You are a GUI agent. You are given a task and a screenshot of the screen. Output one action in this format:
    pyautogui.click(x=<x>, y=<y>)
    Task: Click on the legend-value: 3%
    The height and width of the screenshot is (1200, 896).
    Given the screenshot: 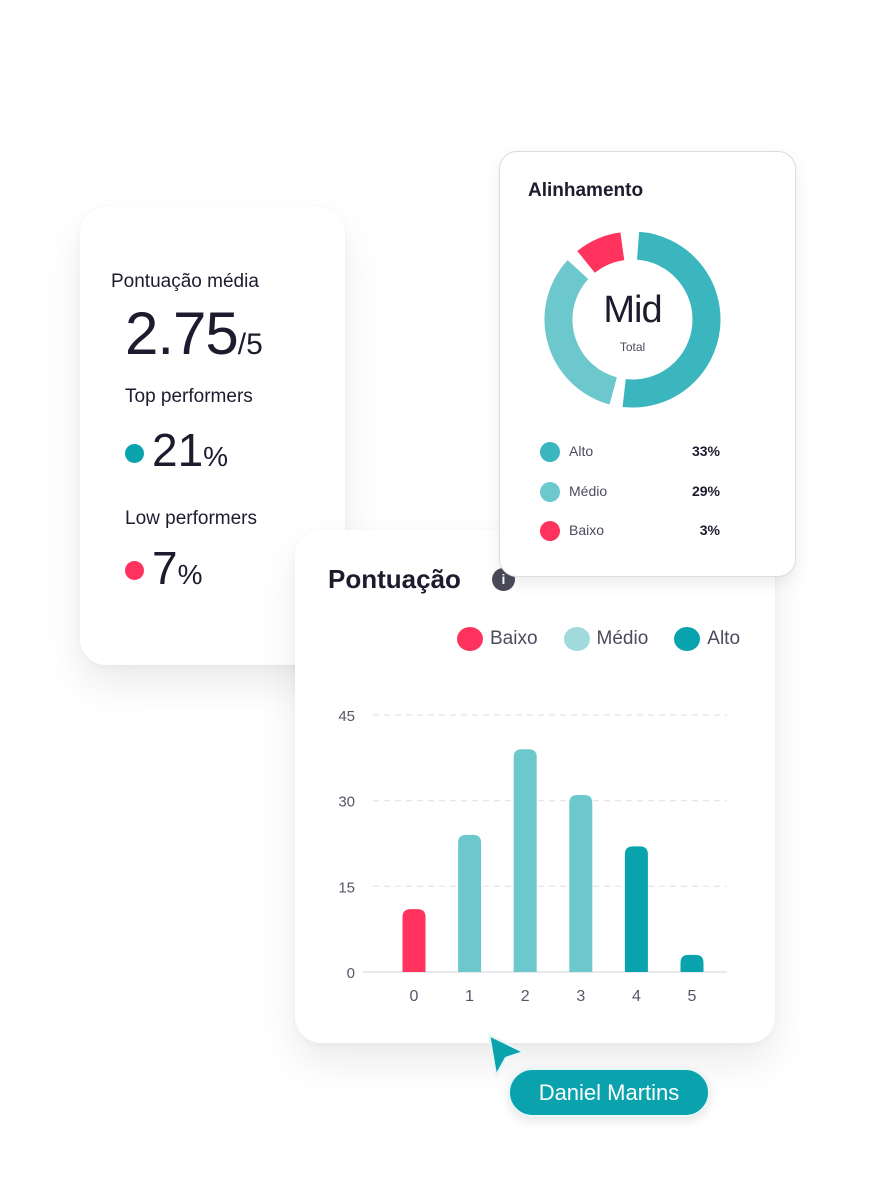 What is the action you would take?
    pyautogui.click(x=709, y=530)
    